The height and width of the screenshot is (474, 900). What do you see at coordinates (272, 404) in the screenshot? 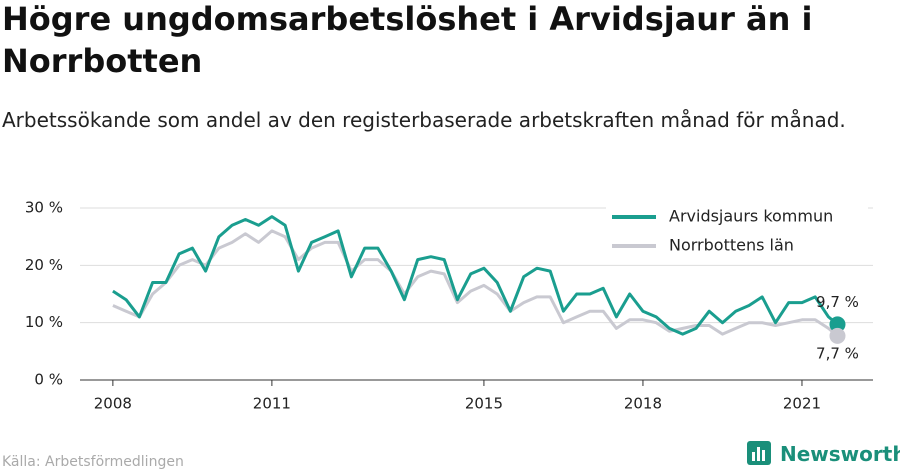
I see `x-tick-label: 2011` at bounding box center [272, 404].